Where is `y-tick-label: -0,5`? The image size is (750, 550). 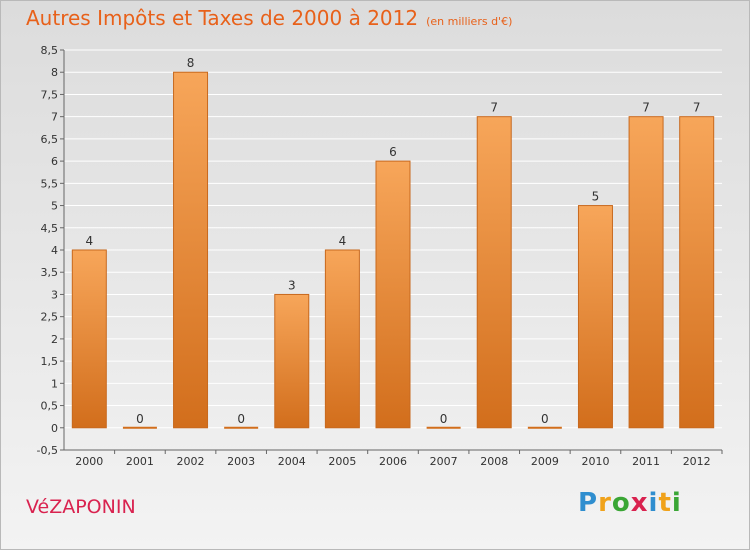 y-tick-label: -0,5 is located at coordinates (47, 450).